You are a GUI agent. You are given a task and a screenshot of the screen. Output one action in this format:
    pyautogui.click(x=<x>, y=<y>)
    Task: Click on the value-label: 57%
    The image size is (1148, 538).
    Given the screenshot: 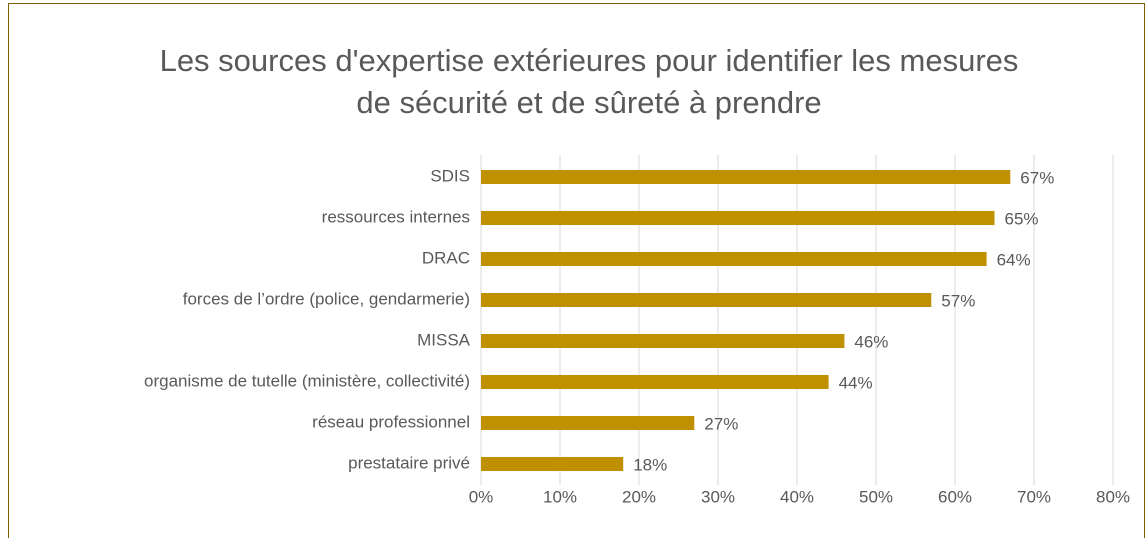 What is the action you would take?
    pyautogui.click(x=958, y=300)
    